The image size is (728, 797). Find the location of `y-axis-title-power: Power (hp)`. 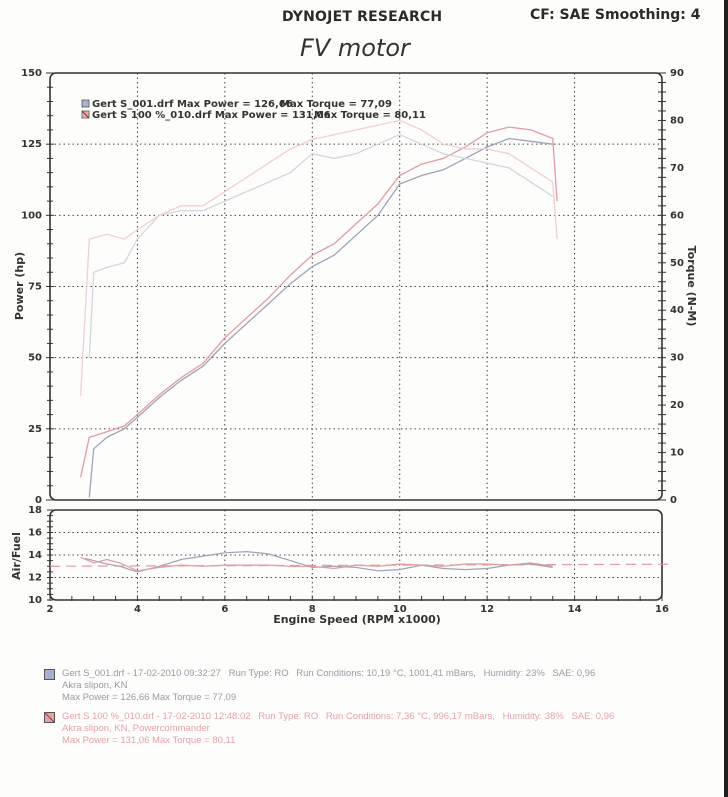

y-axis-title-power: Power (hp) is located at coordinates (19, 286).